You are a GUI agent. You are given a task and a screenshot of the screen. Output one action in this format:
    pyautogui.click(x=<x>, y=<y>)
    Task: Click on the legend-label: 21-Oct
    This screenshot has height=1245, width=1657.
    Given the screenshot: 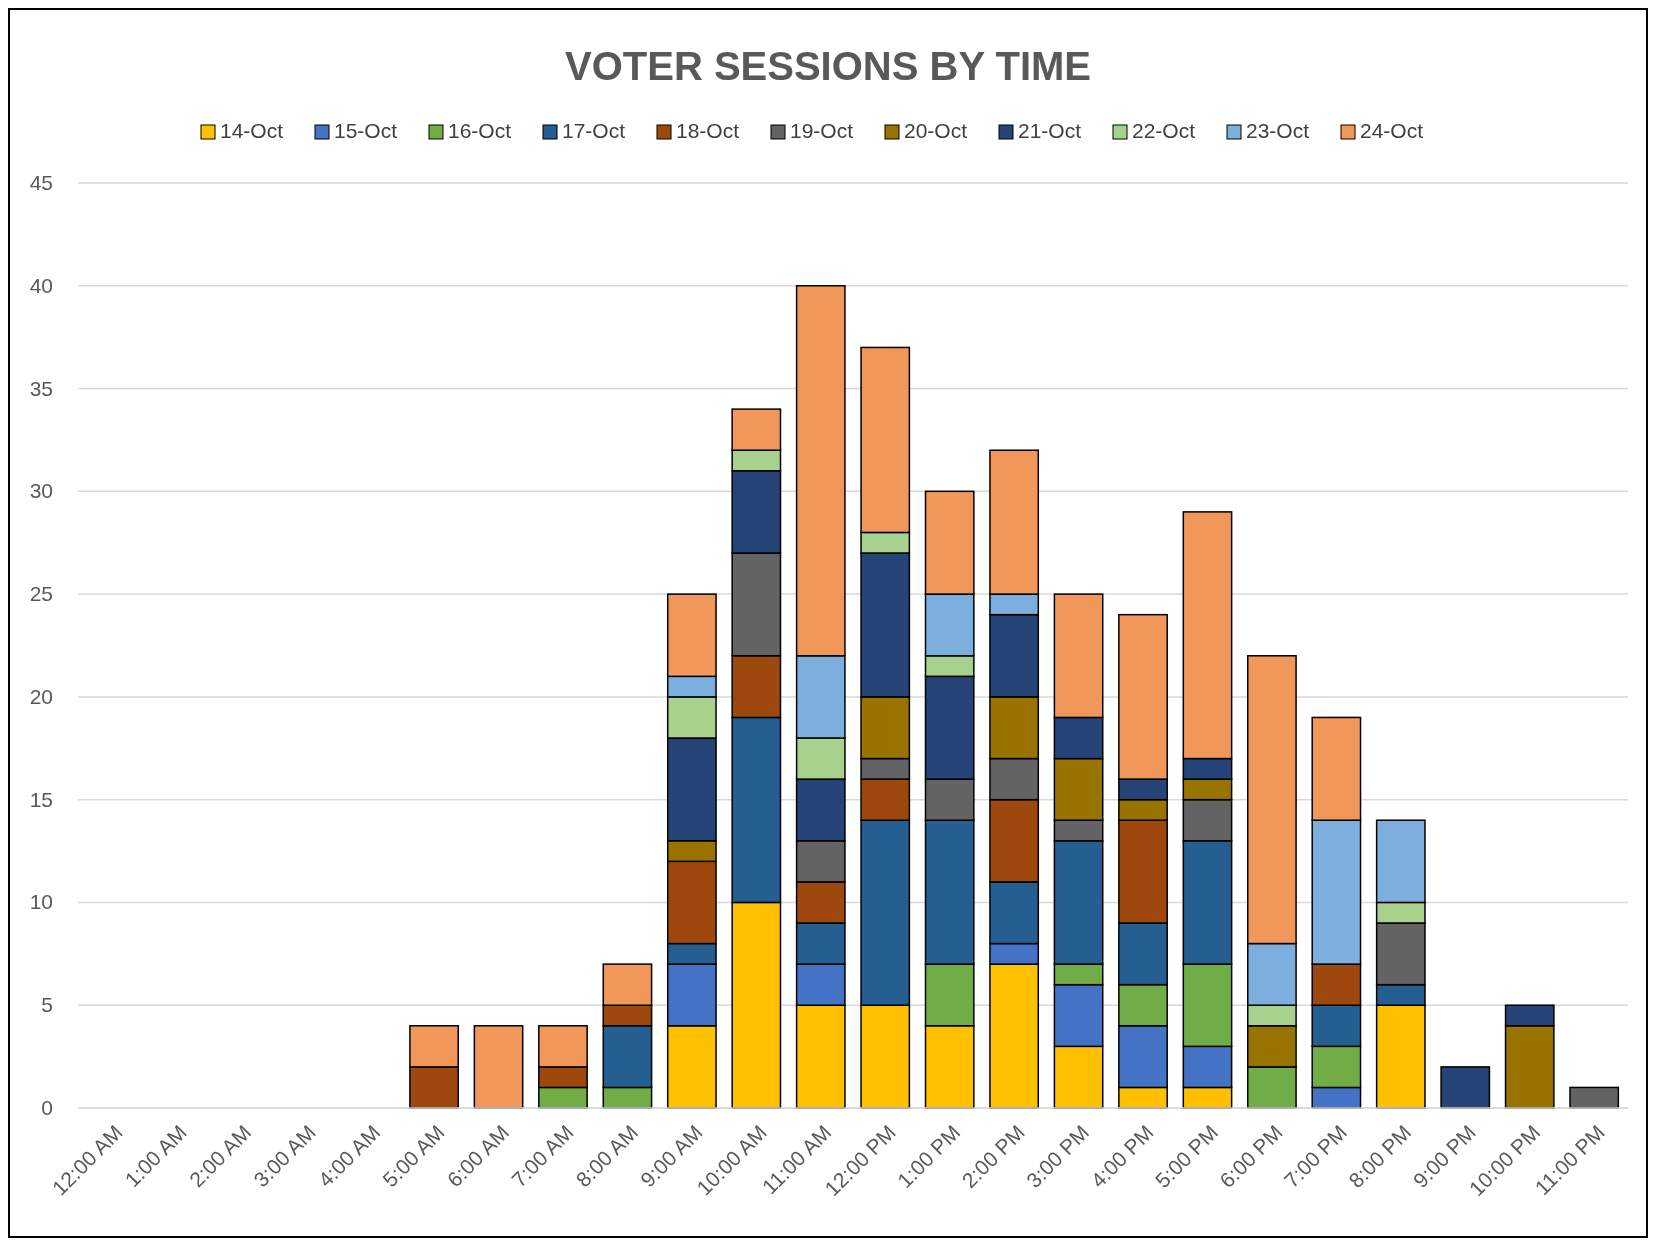 What is the action you would take?
    pyautogui.click(x=1050, y=130)
    